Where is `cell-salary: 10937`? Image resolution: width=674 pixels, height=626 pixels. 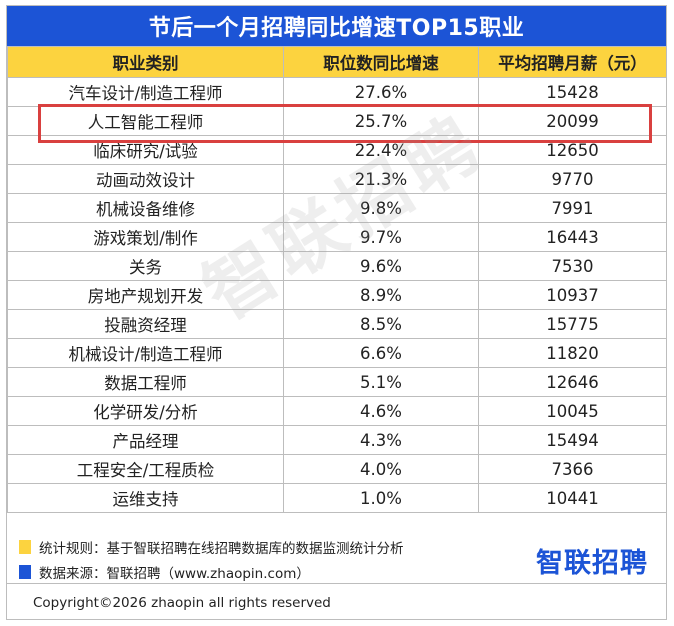
cell-salary: 10937 is located at coordinates (572, 295).